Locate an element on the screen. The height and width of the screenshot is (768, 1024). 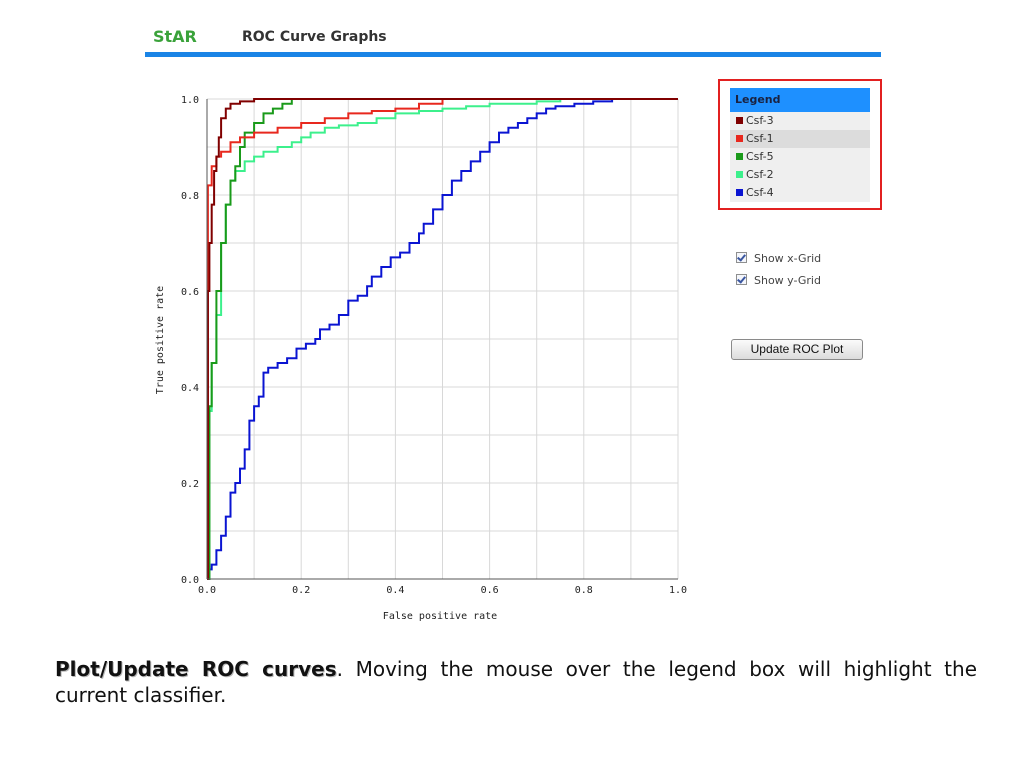
x-tick-label: 0.0 is located at coordinates (207, 590).